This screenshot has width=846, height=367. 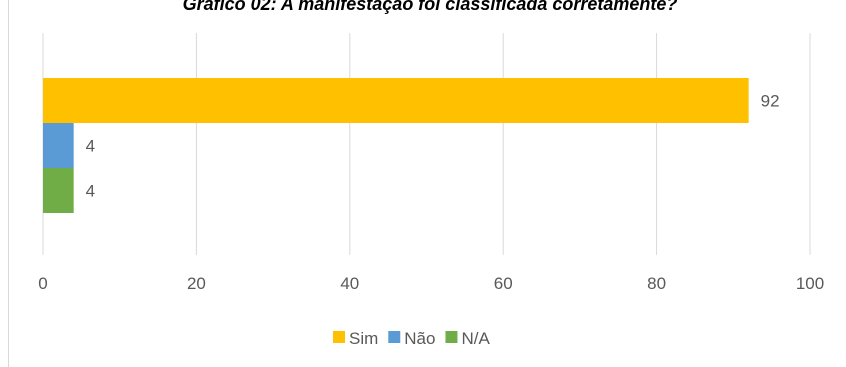 I want to click on x-tick-label: 80, so click(x=656, y=283).